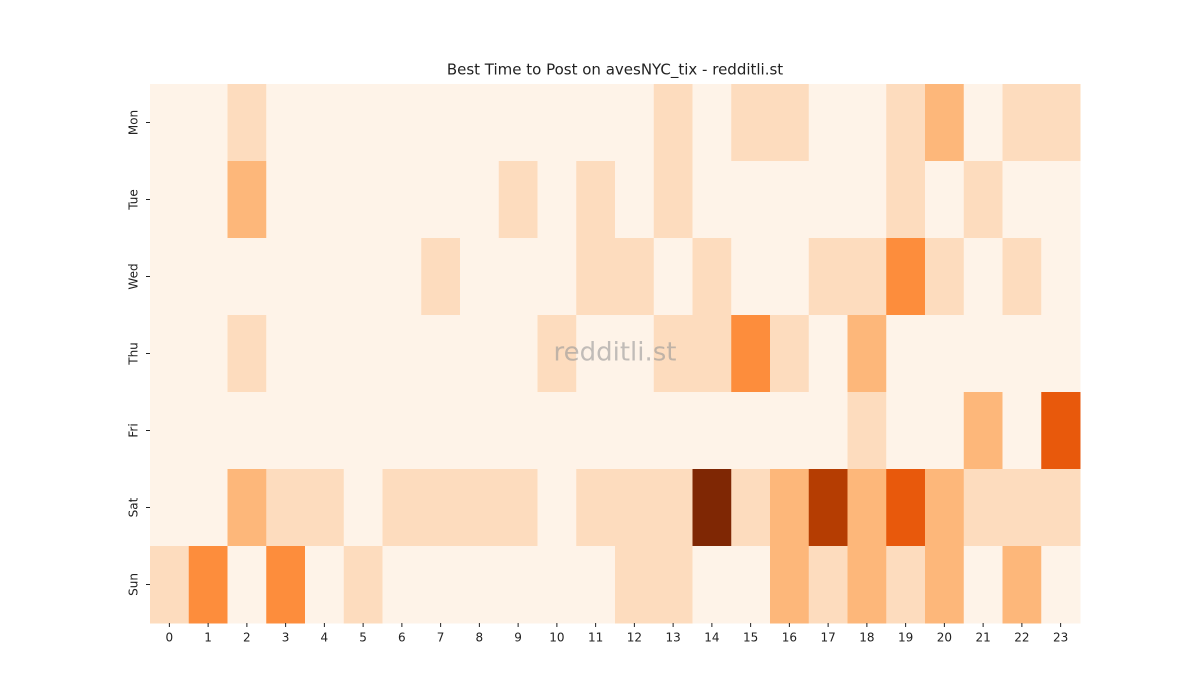  What do you see at coordinates (134, 276) in the screenshot?
I see `y-tick-label: Wed` at bounding box center [134, 276].